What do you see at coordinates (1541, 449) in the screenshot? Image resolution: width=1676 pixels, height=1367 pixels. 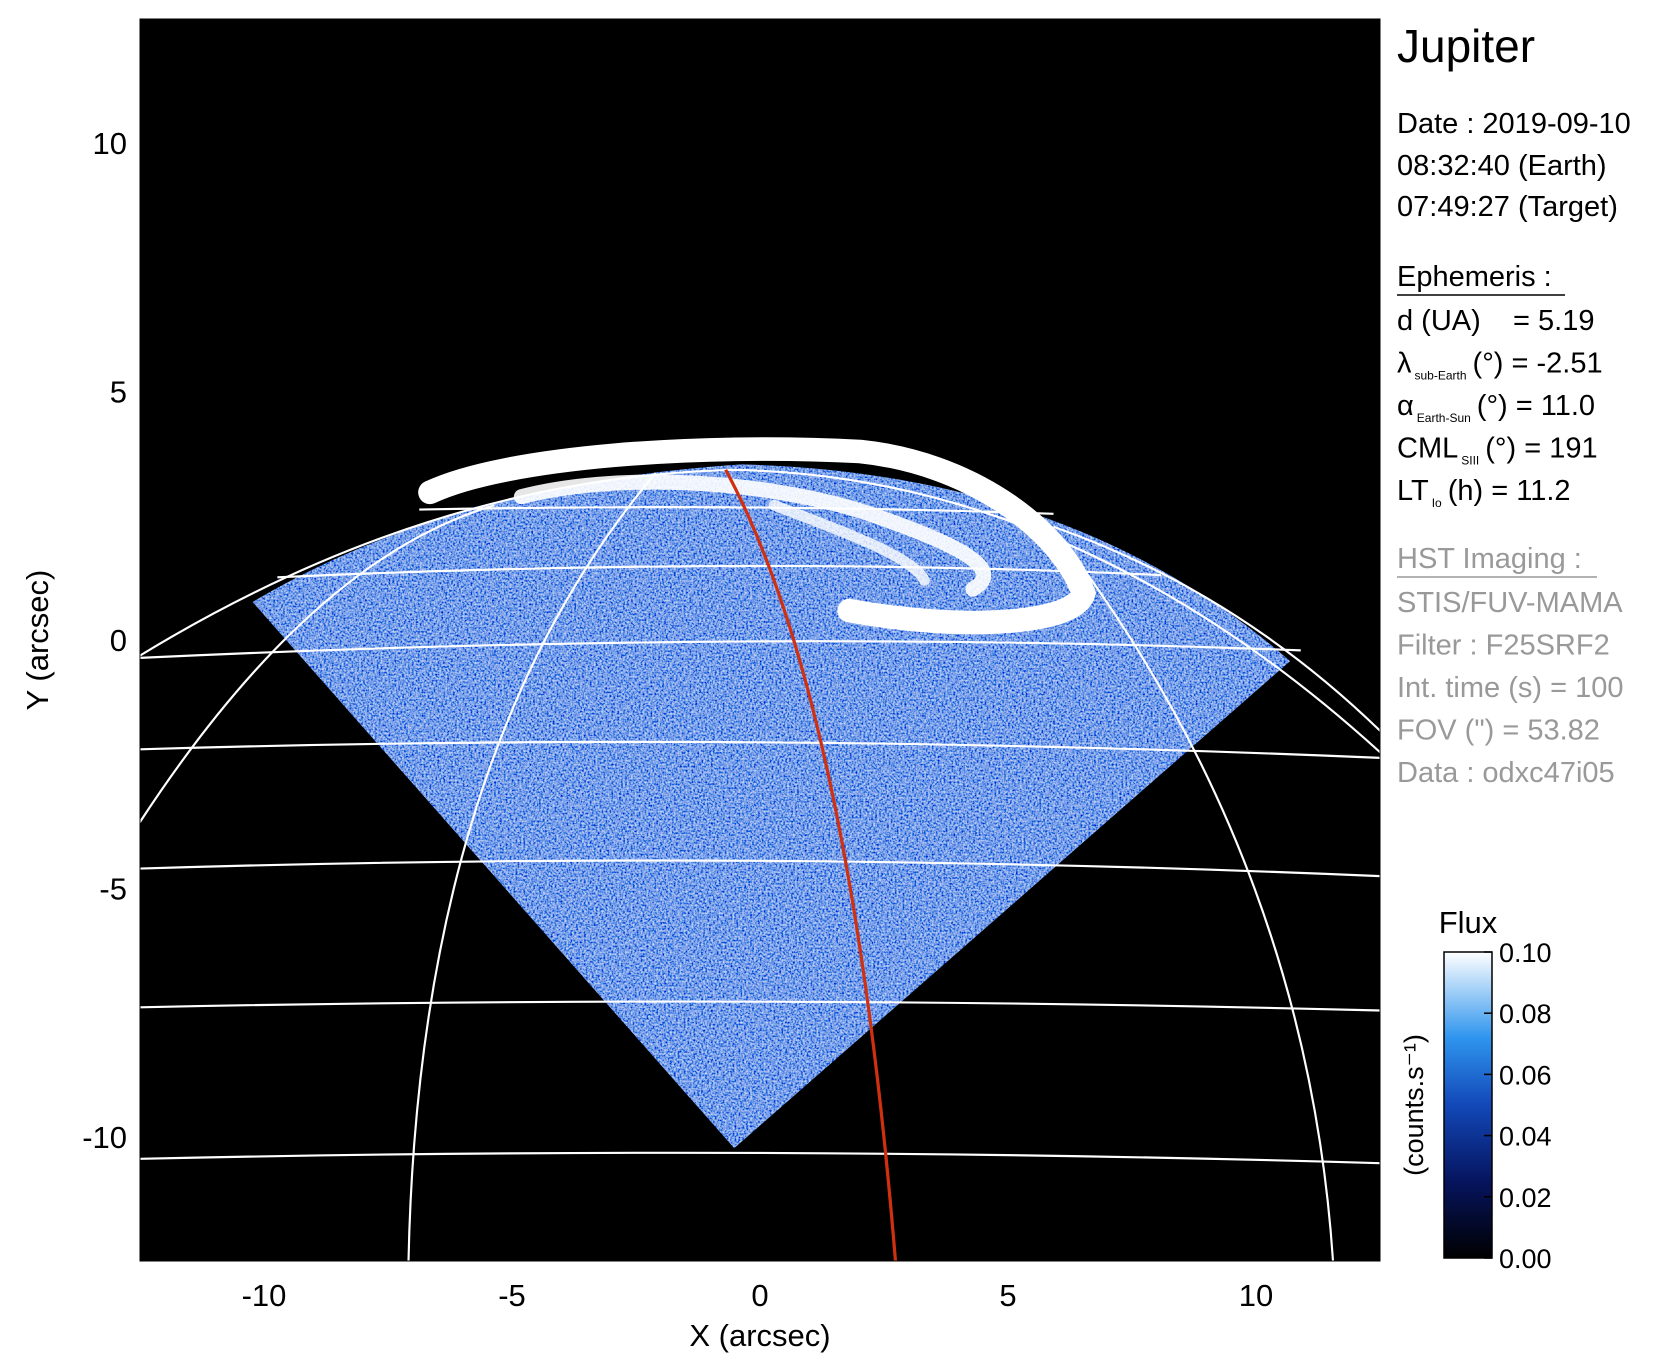 I see `ephemeris-value: (°) = 191` at bounding box center [1541, 449].